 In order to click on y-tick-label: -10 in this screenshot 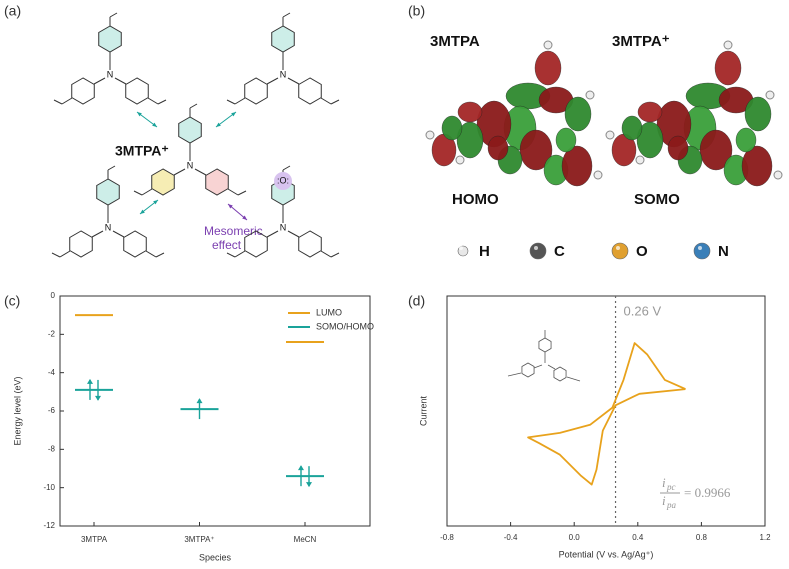, I will do `click(49, 487)`.